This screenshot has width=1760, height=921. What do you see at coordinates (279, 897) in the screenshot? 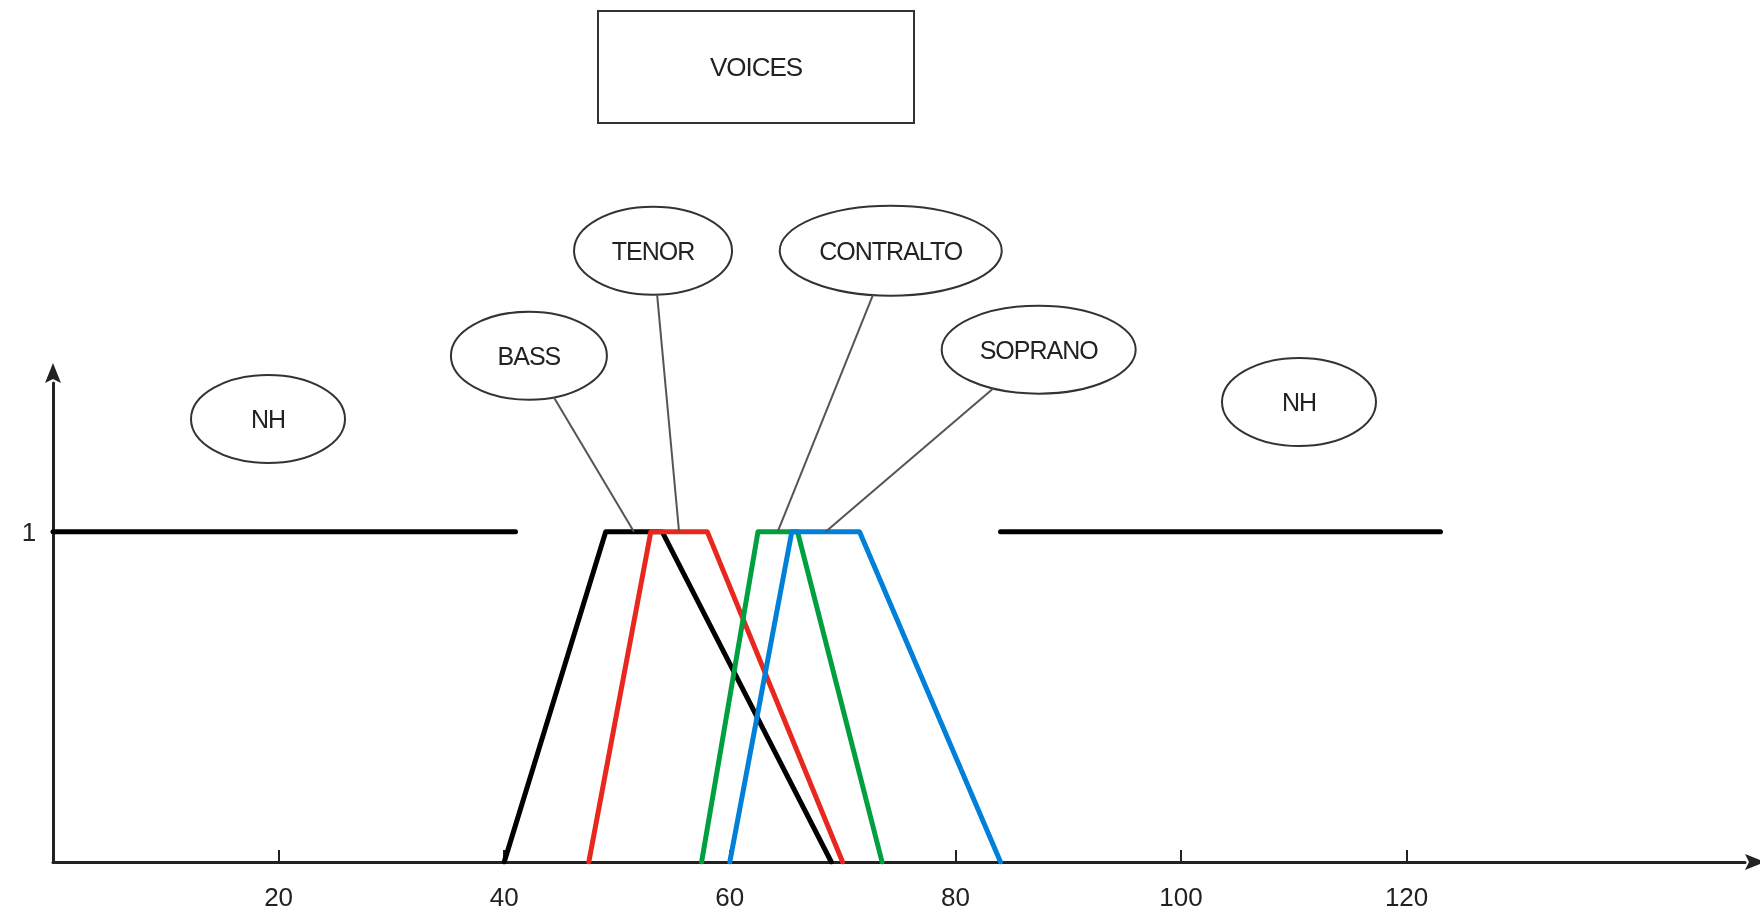
I see `x-tick-label: 20` at bounding box center [279, 897].